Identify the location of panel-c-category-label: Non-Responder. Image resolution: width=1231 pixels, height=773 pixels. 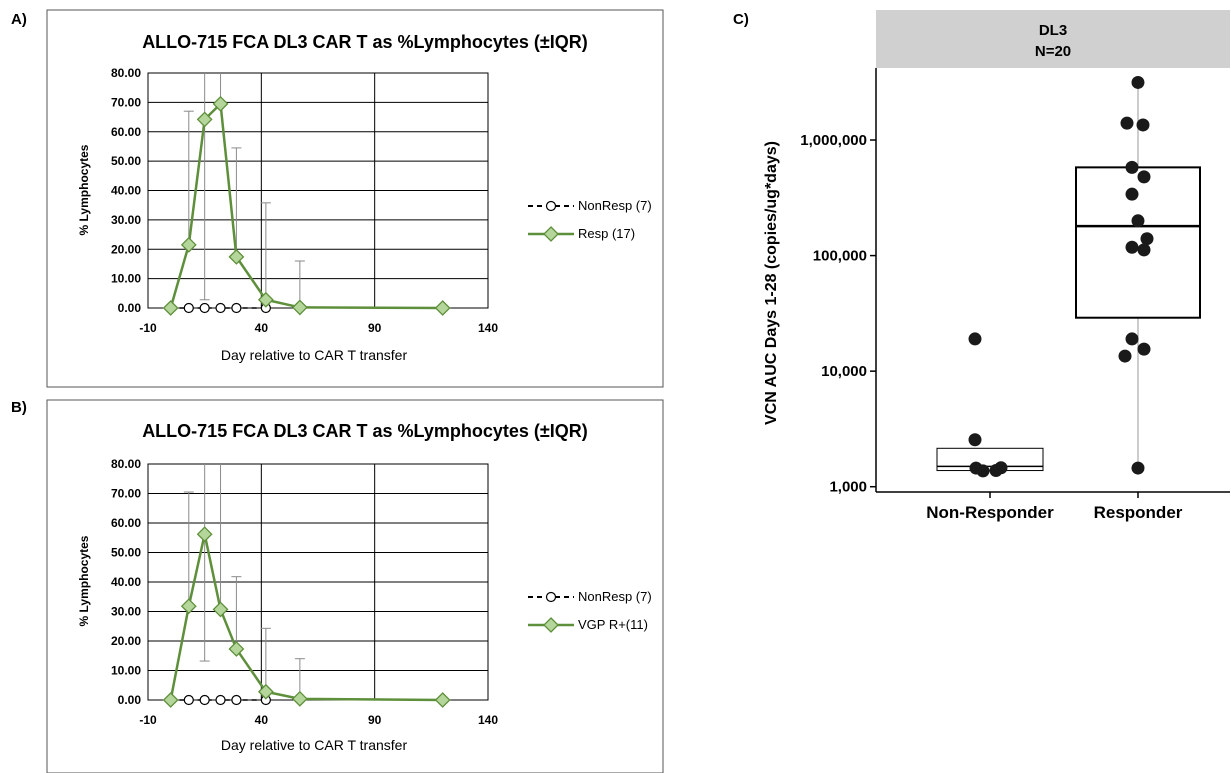
(990, 512).